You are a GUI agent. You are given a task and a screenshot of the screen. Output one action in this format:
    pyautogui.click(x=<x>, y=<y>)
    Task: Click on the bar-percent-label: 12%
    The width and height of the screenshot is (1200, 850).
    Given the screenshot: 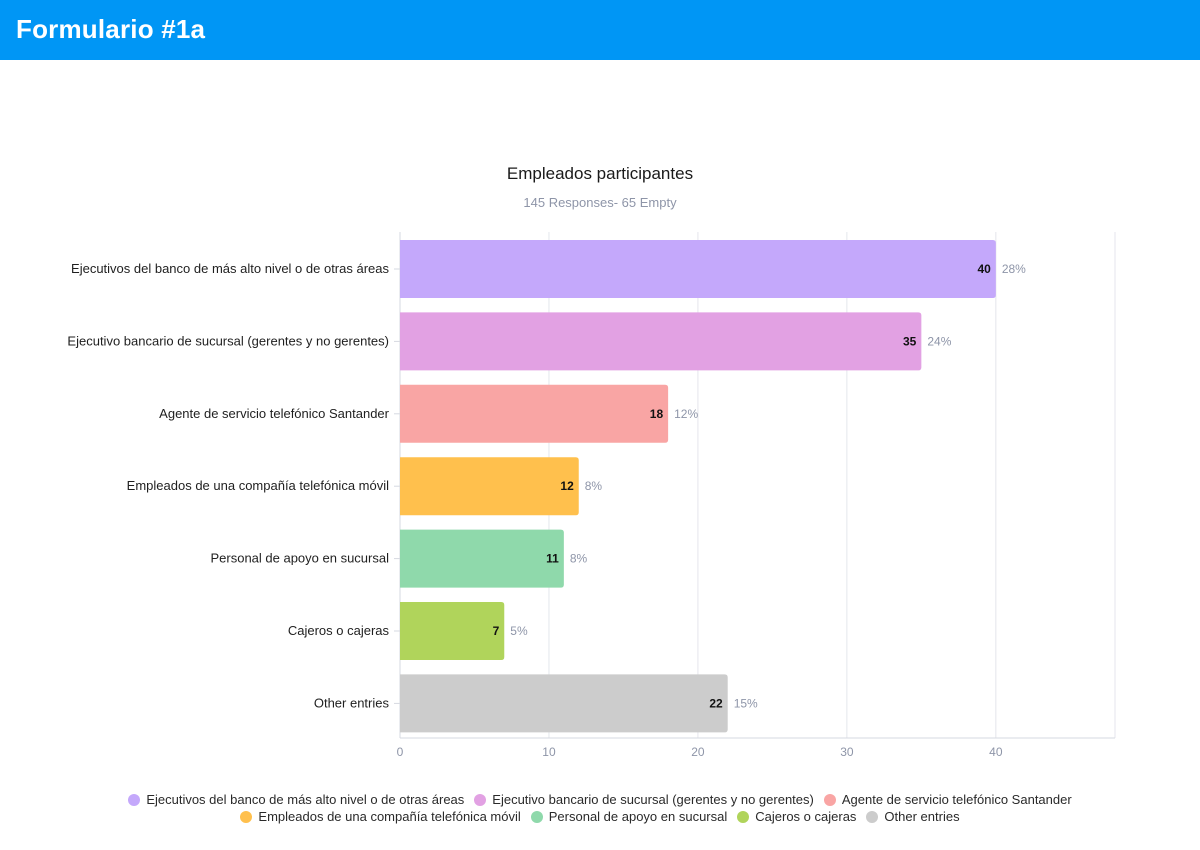 What is the action you would take?
    pyautogui.click(x=686, y=414)
    